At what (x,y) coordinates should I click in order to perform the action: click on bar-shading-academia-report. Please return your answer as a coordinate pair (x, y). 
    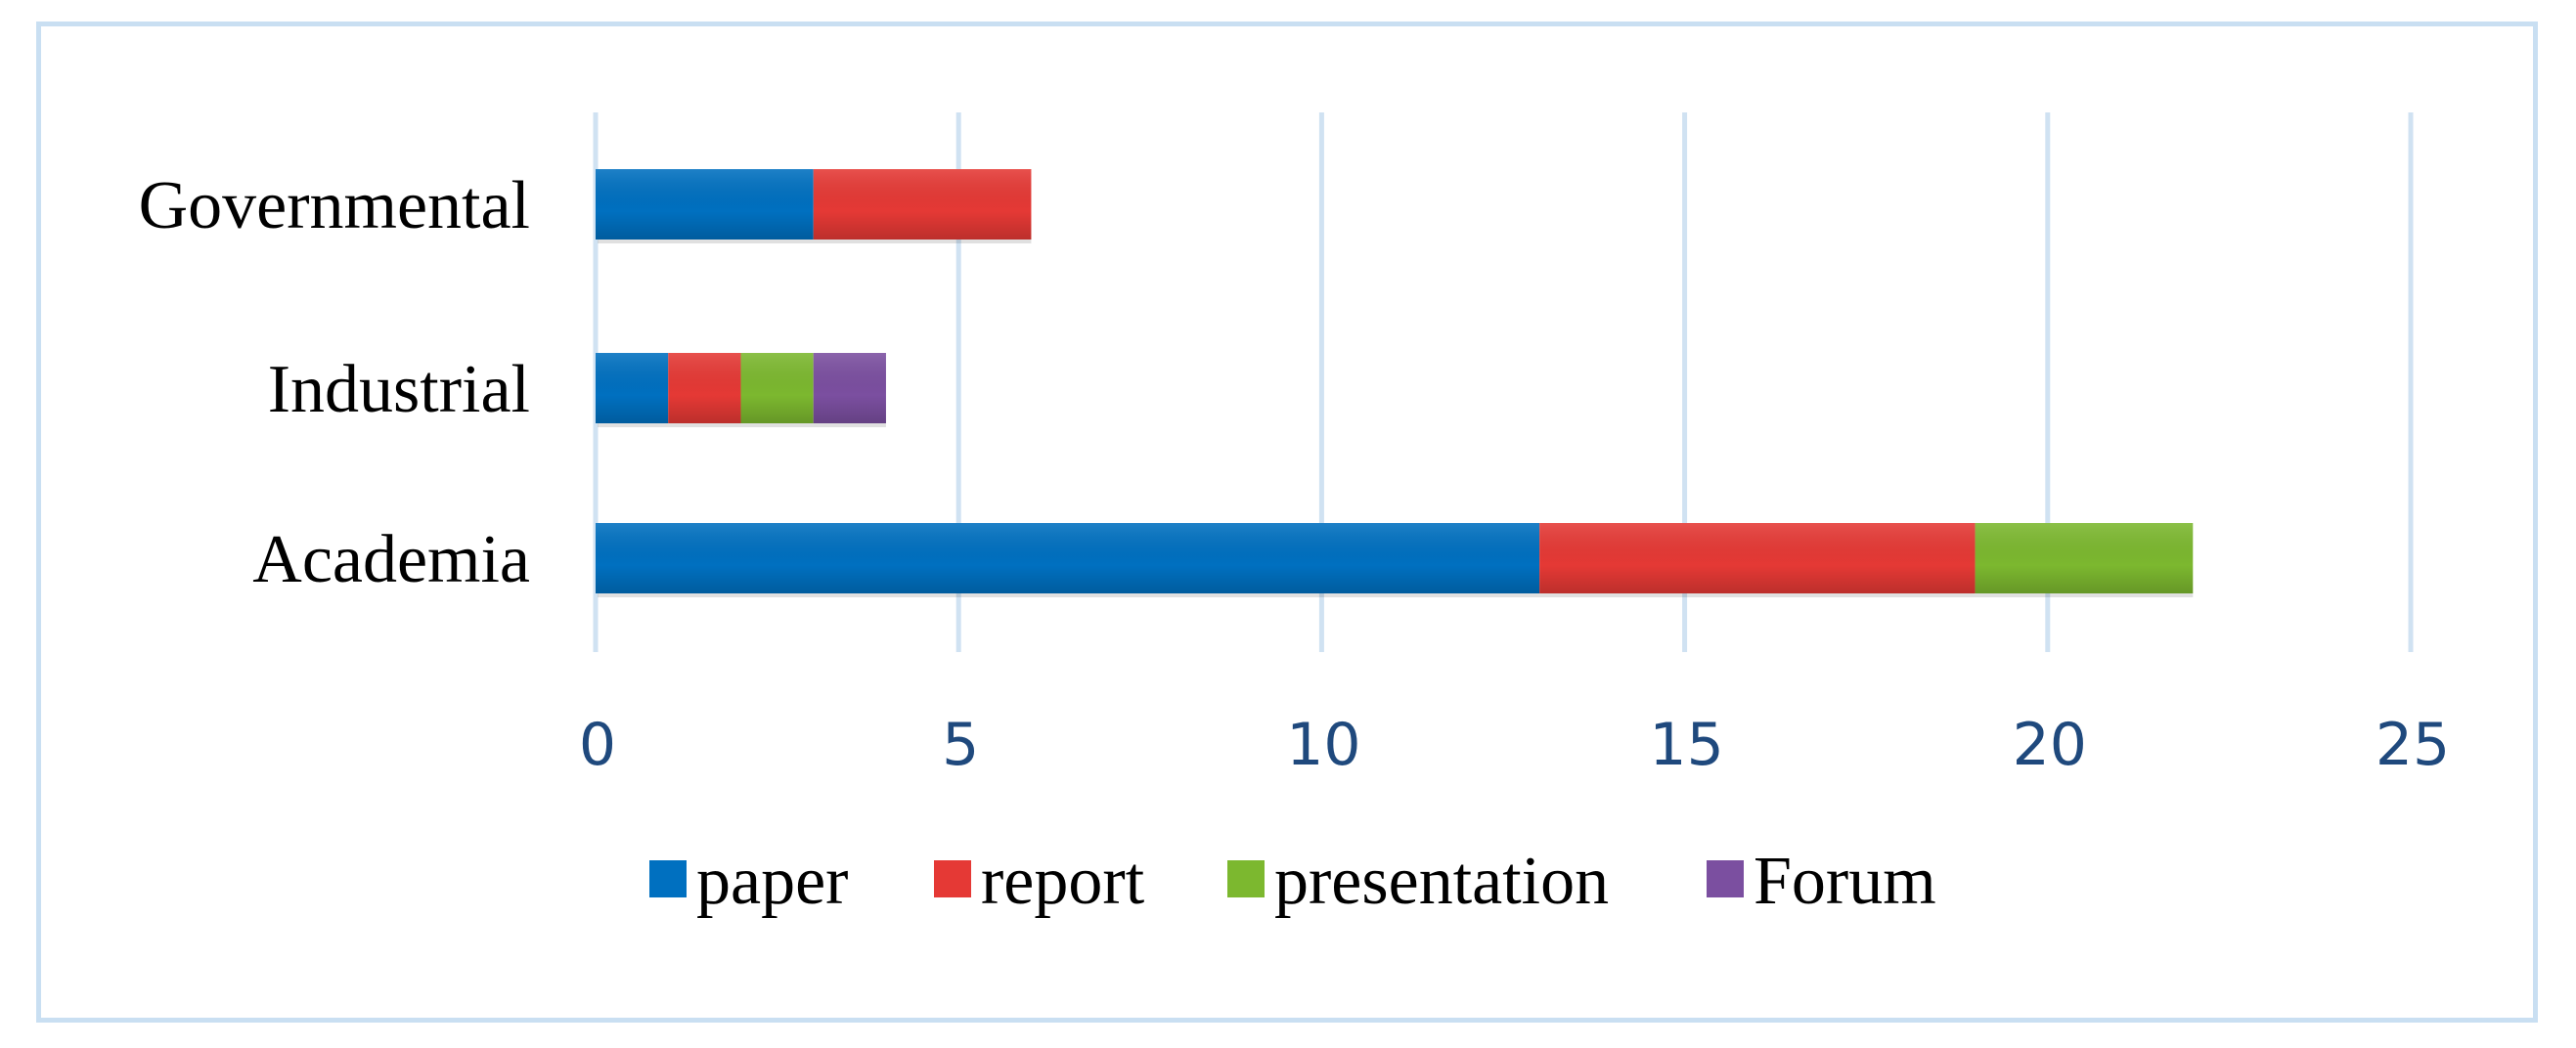
    Looking at the image, I should click on (1757, 558).